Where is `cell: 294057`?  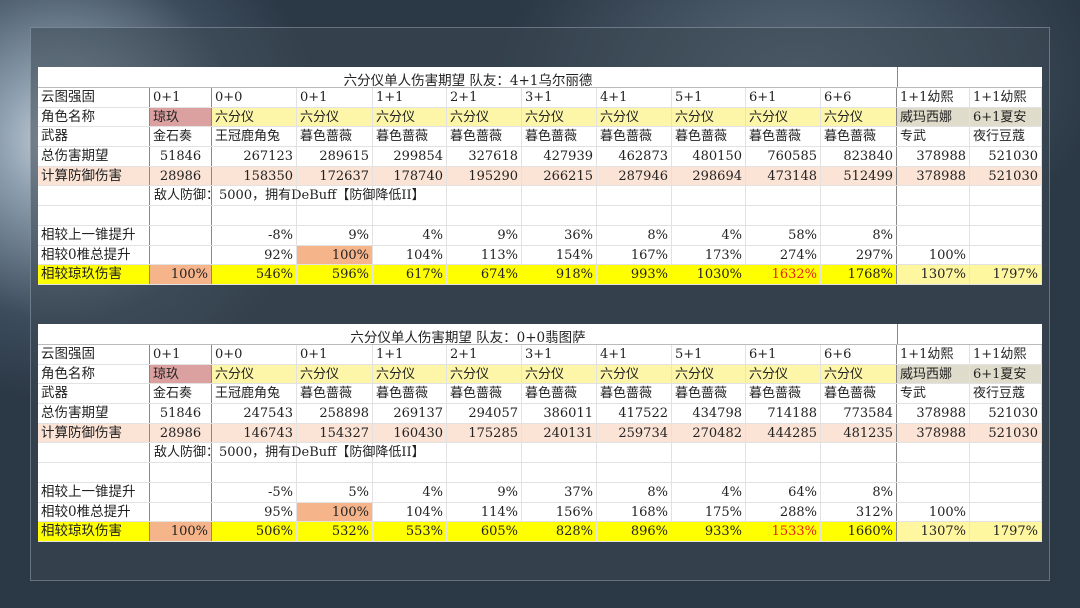
cell: 294057 is located at coordinates (484, 413).